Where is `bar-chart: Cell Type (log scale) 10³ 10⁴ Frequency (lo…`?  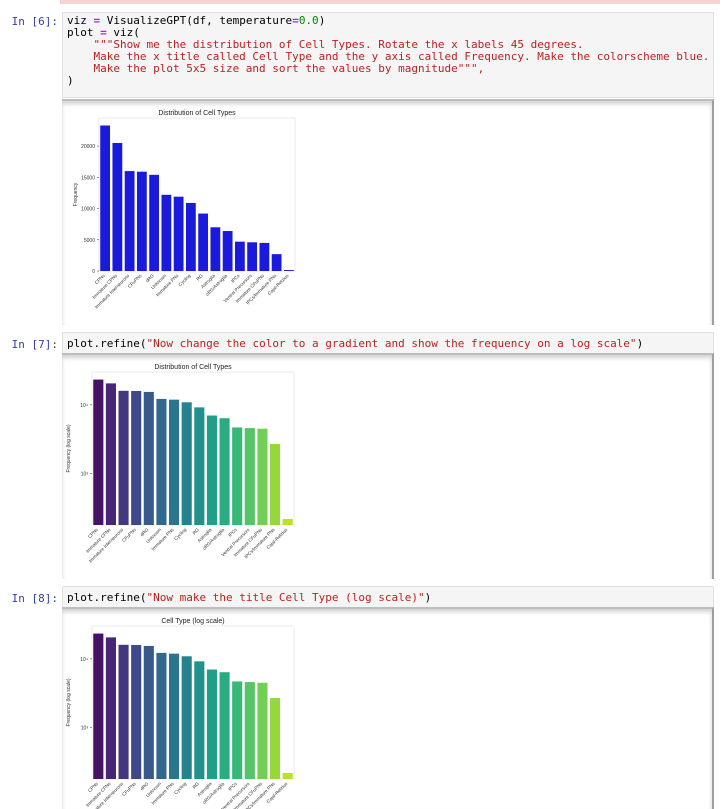 bar-chart: Cell Type (log scale) 10³ 10⁴ Frequency (lo… is located at coordinates (180, 713).